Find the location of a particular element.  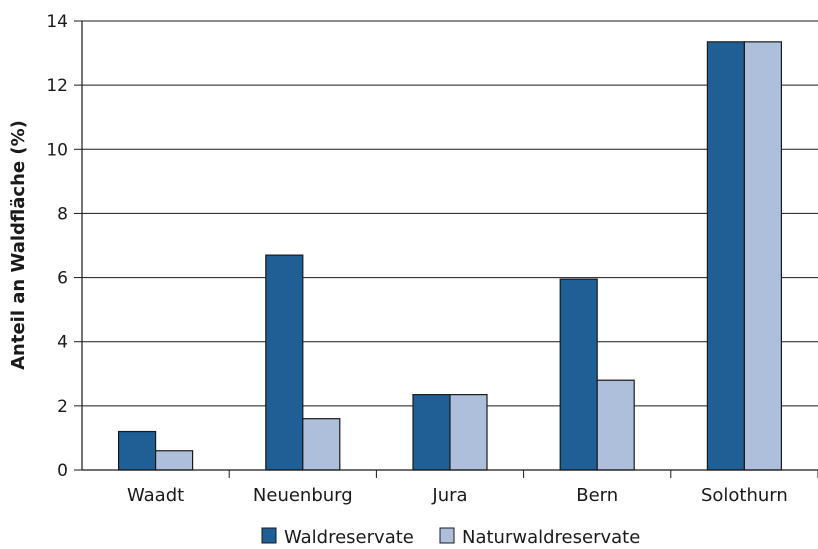

bar-naturwaldreservate-solothurn is located at coordinates (763, 256).